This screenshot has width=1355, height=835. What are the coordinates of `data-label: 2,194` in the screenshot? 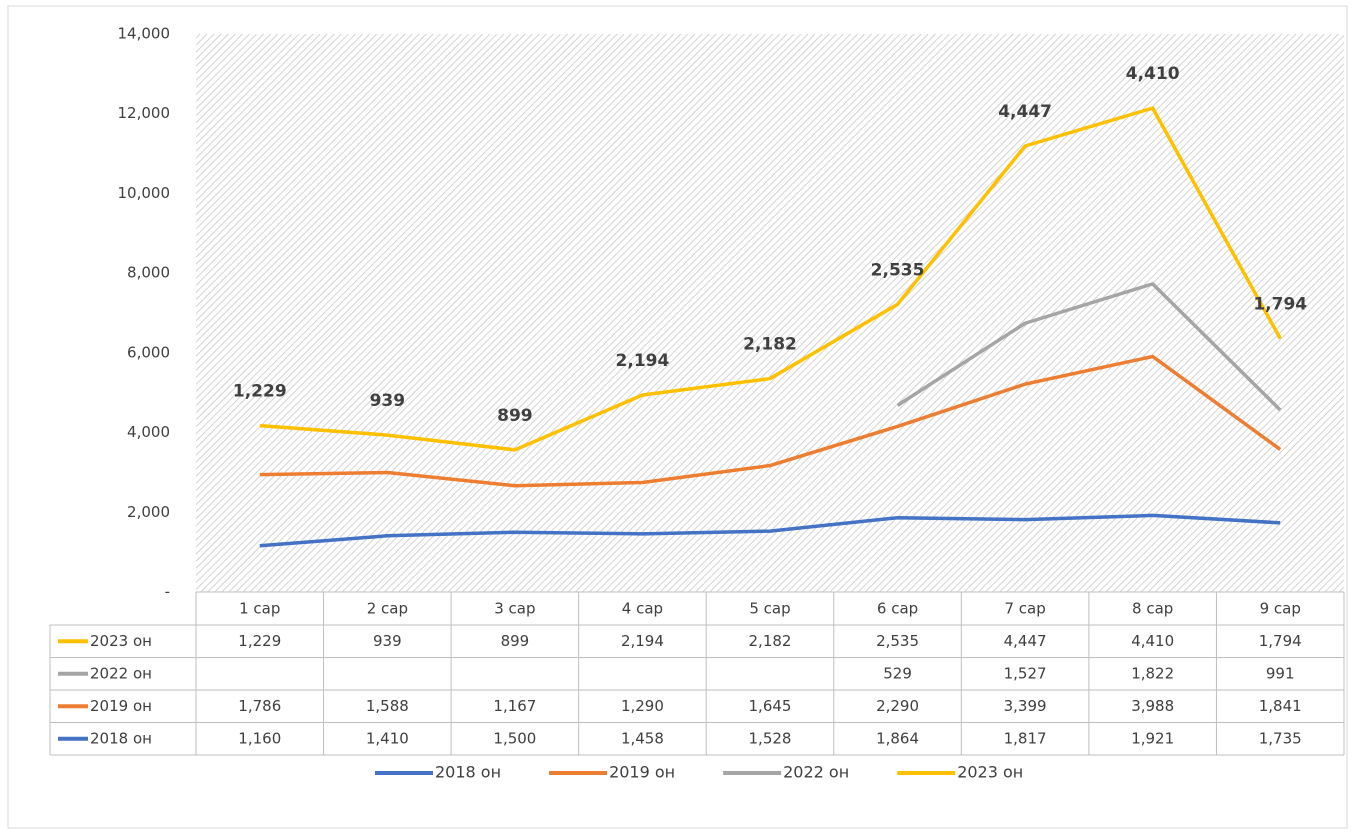 It's located at (643, 361).